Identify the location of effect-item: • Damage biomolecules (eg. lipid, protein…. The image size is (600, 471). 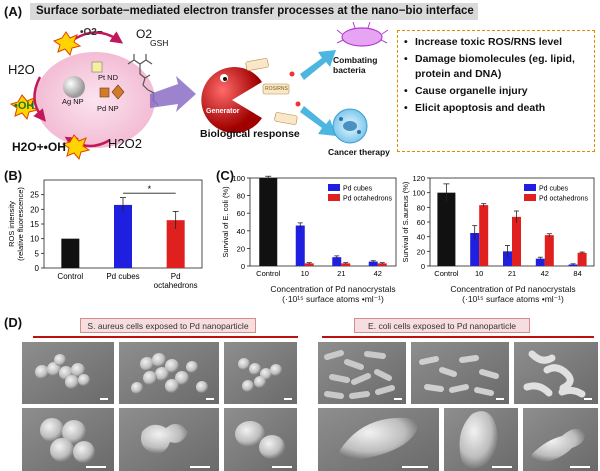
(489, 66).